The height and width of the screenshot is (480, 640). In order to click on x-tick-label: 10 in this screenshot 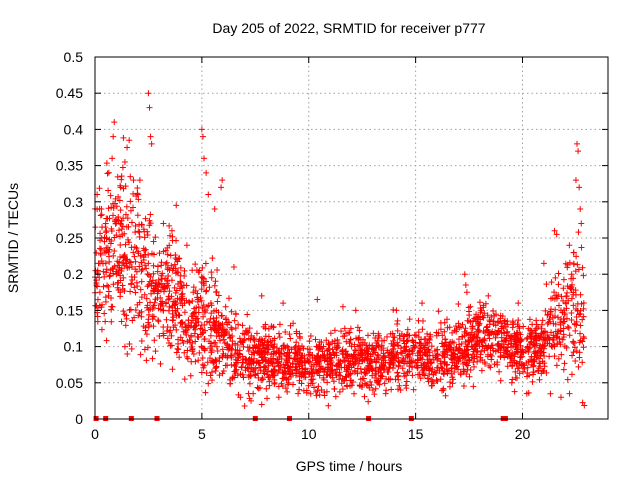, I will do `click(309, 434)`.